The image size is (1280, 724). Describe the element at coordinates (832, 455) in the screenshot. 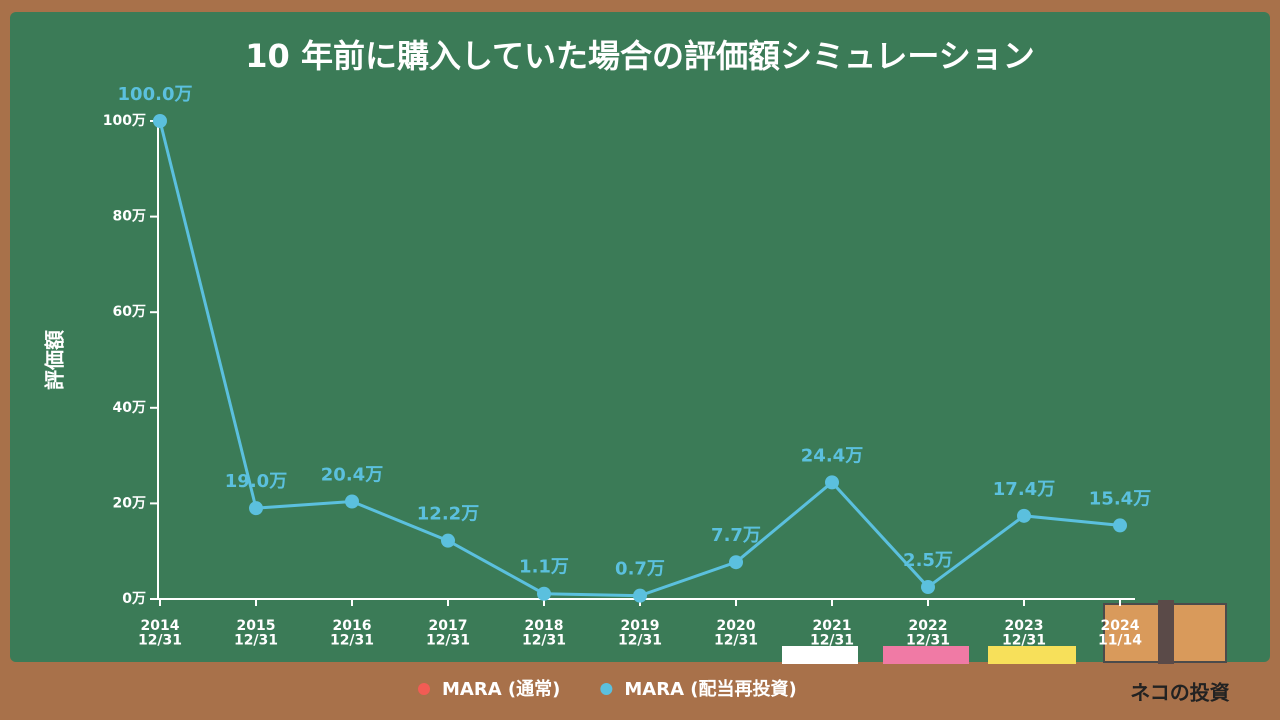

I see `data-label: 24.4万` at that location.